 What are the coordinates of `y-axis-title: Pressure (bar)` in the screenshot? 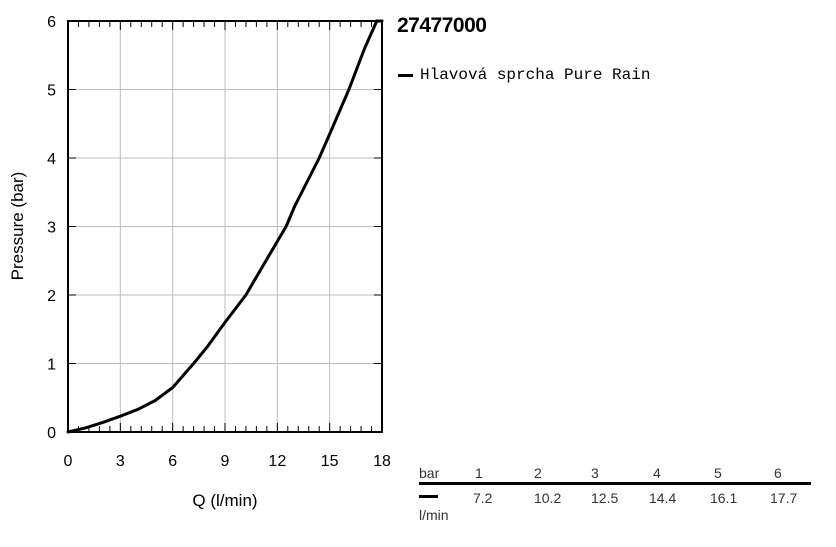 It's located at (17, 226).